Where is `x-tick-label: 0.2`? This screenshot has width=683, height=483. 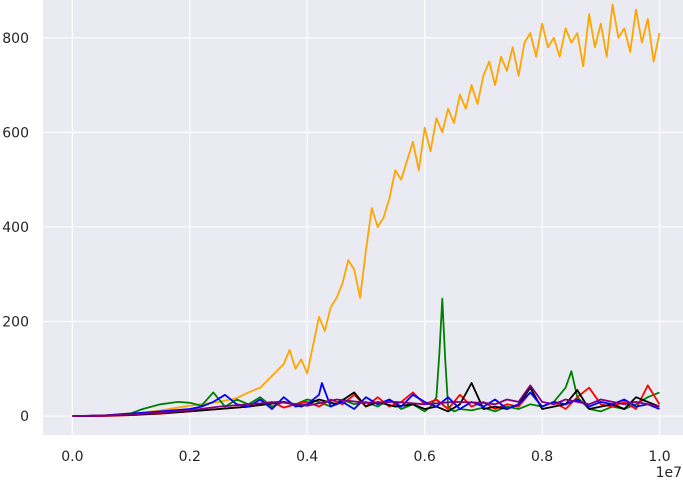
x-tick-label: 0.2 is located at coordinates (190, 457).